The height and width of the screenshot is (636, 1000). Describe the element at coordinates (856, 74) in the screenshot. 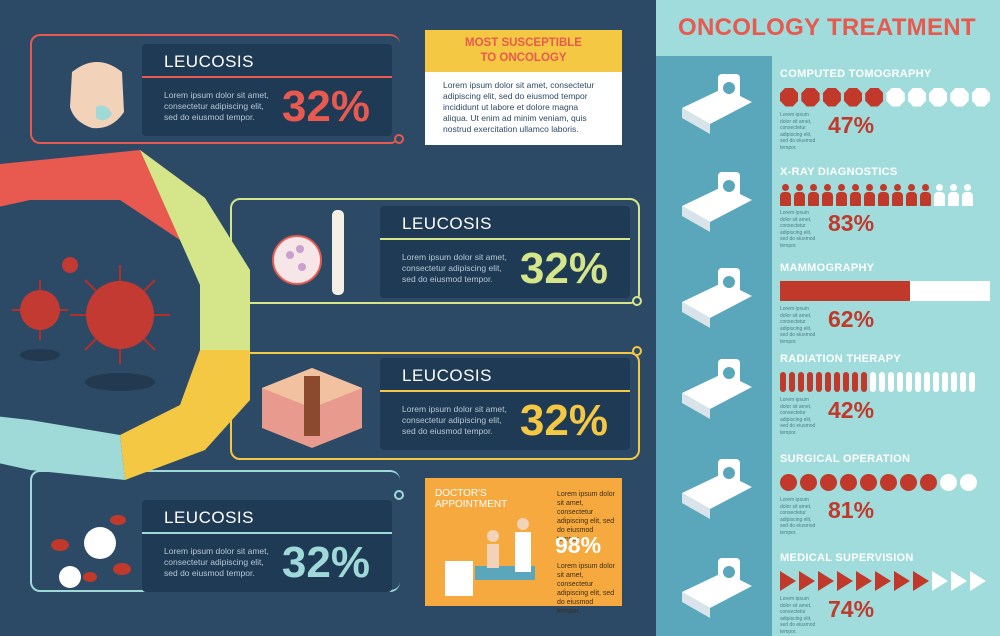

I see `treatment-name: COMPUTED TOMOGRAPHY` at that location.